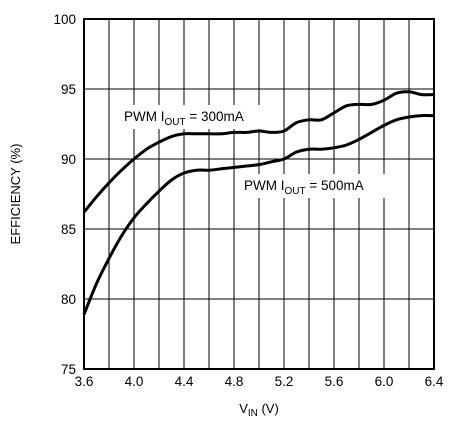 This screenshot has height=427, width=453. What do you see at coordinates (234, 381) in the screenshot?
I see `x-tick-label: 4.8` at bounding box center [234, 381].